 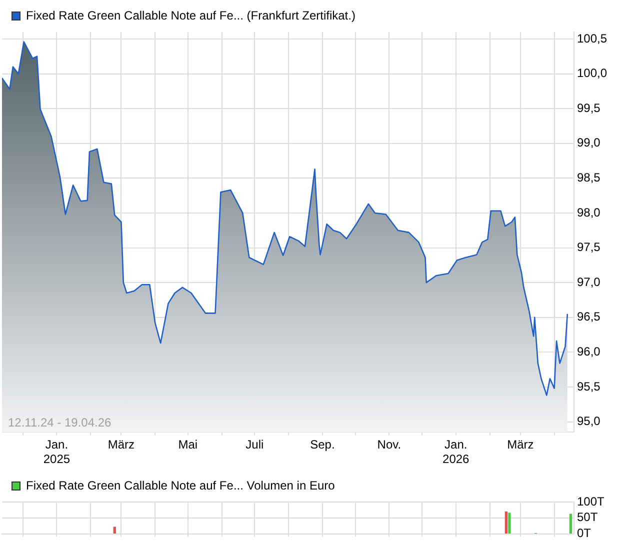 I want to click on annotation: 12.11.24 - 19.04.26, so click(x=60, y=423).